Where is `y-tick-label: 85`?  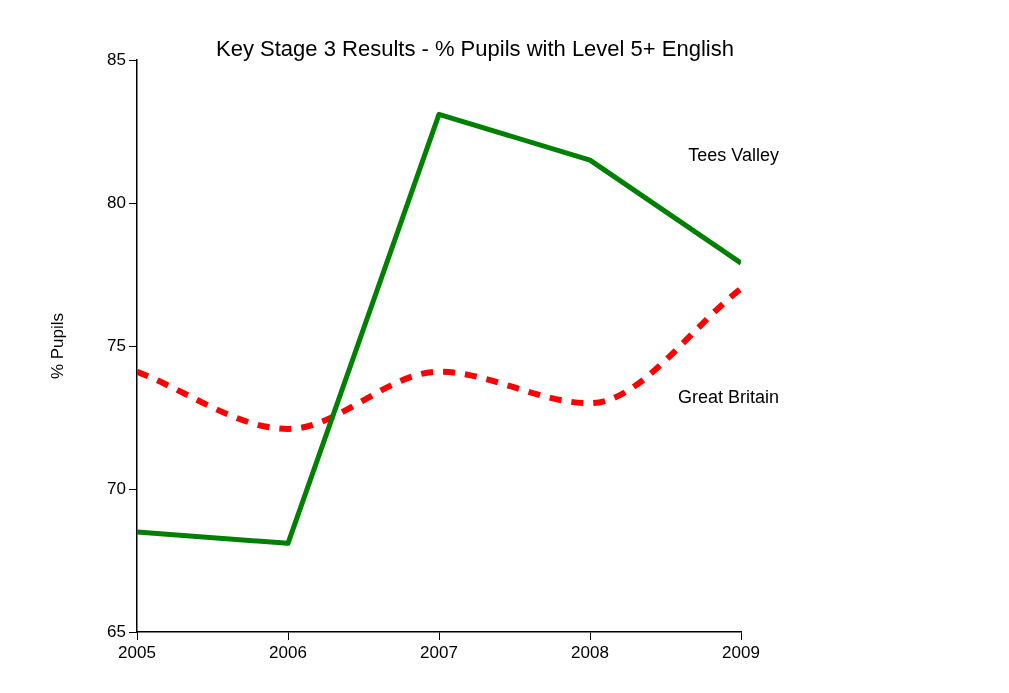
y-tick-label: 85 is located at coordinates (116, 59).